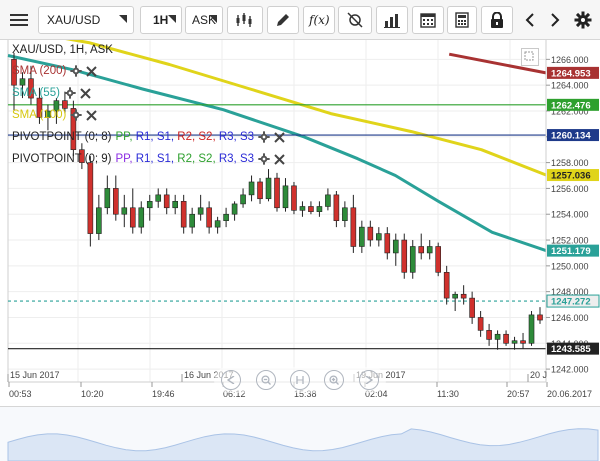 The height and width of the screenshot is (461, 600). Describe the element at coordinates (570, 370) in the screenshot. I see `price-tick-label: 1242.000` at that location.